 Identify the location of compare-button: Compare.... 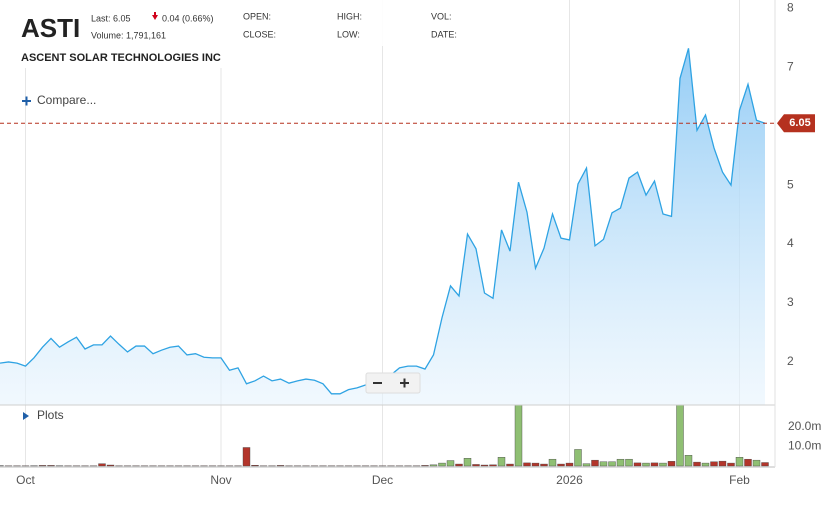
(59, 100).